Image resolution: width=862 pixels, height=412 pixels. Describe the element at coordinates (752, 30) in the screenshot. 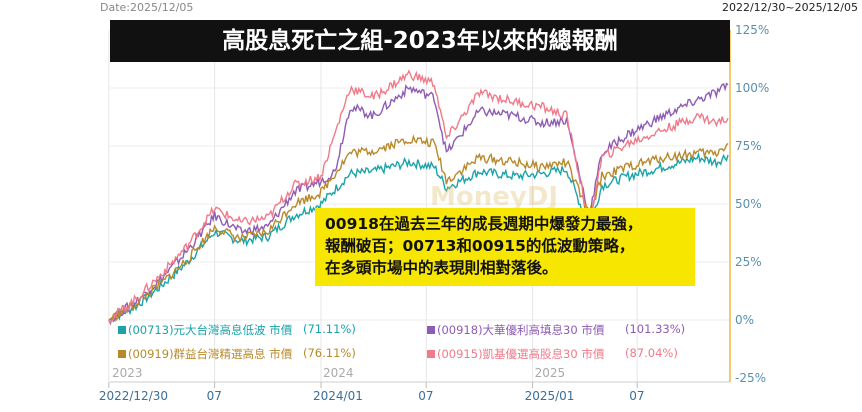

I see `y-tick-label: 125%` at that location.